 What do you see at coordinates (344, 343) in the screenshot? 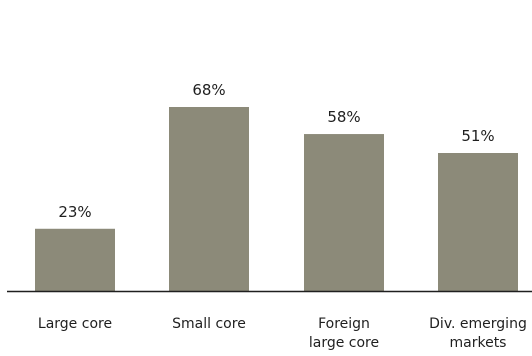
I see `category-label-3-line-2: large core` at bounding box center [344, 343].